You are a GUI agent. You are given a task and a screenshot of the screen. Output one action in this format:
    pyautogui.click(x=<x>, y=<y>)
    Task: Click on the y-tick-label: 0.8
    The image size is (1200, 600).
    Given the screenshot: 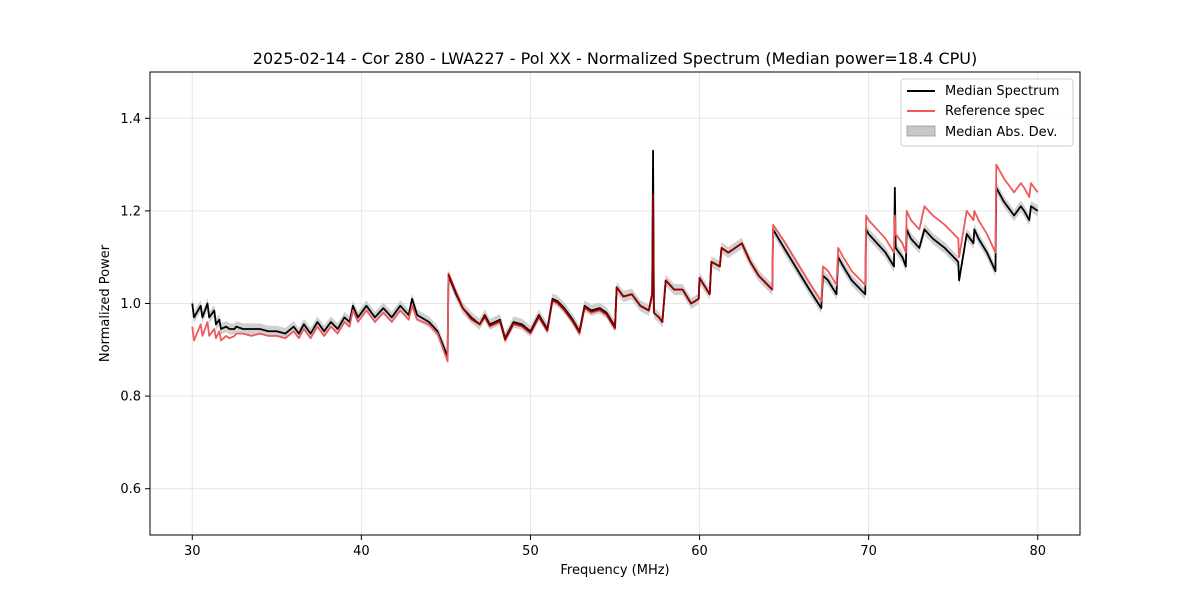 What is the action you would take?
    pyautogui.click(x=130, y=397)
    